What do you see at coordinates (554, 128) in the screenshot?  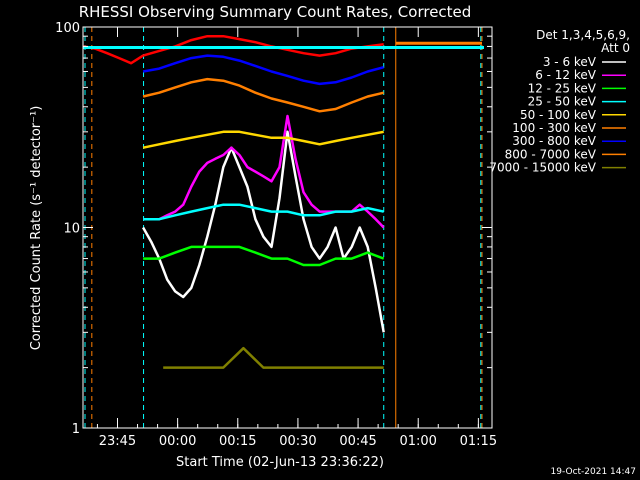 I see `legend-label: 100 - 300 keV` at bounding box center [554, 128].